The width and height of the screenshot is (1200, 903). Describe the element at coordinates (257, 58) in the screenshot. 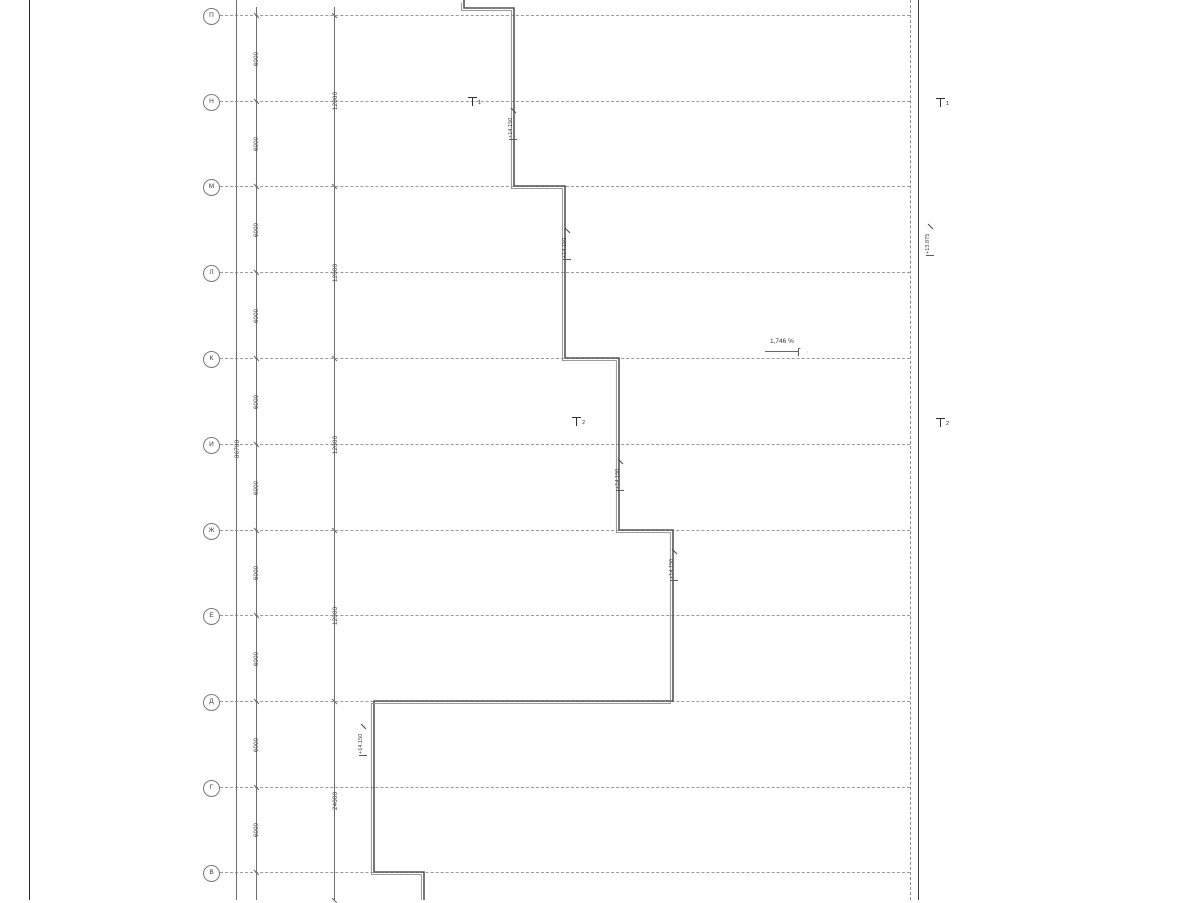

I see `dim-value-inner-chain-6000-0: 6000` at that location.